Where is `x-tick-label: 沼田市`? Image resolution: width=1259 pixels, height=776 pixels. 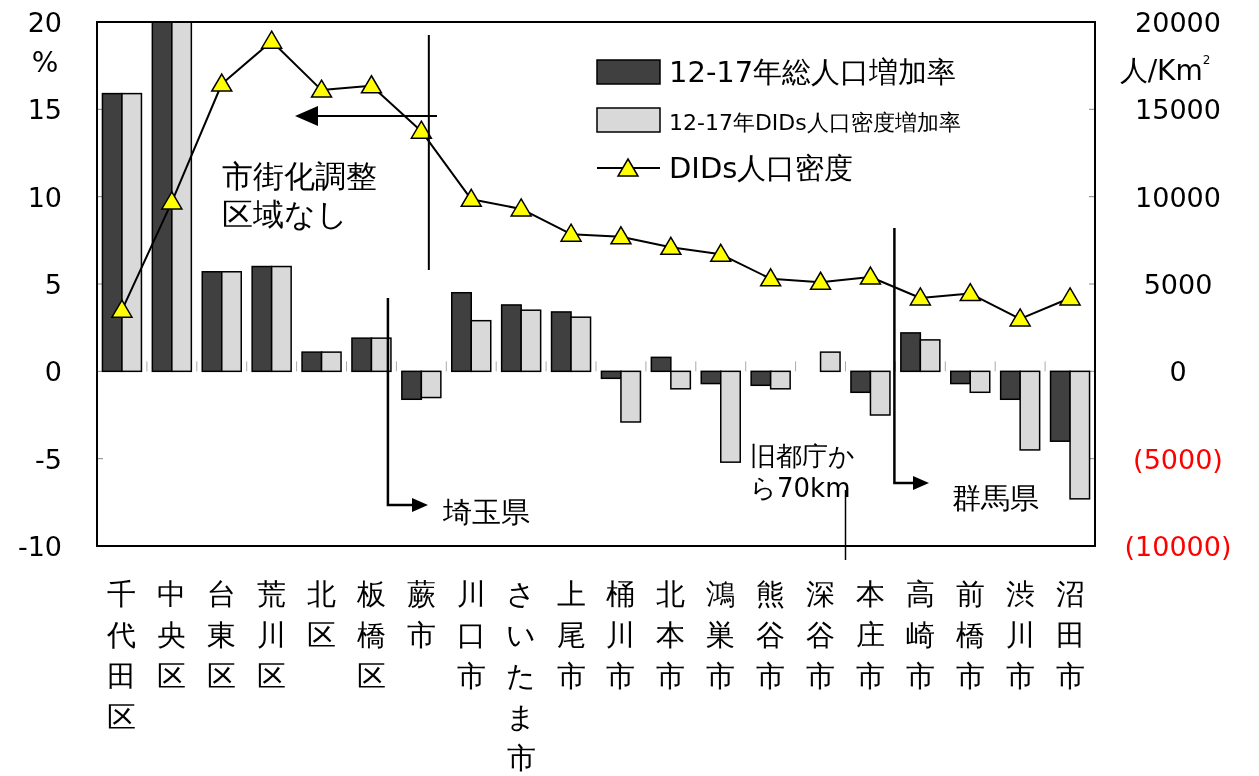
x-tick-label: 沼田市 is located at coordinates (1070, 635).